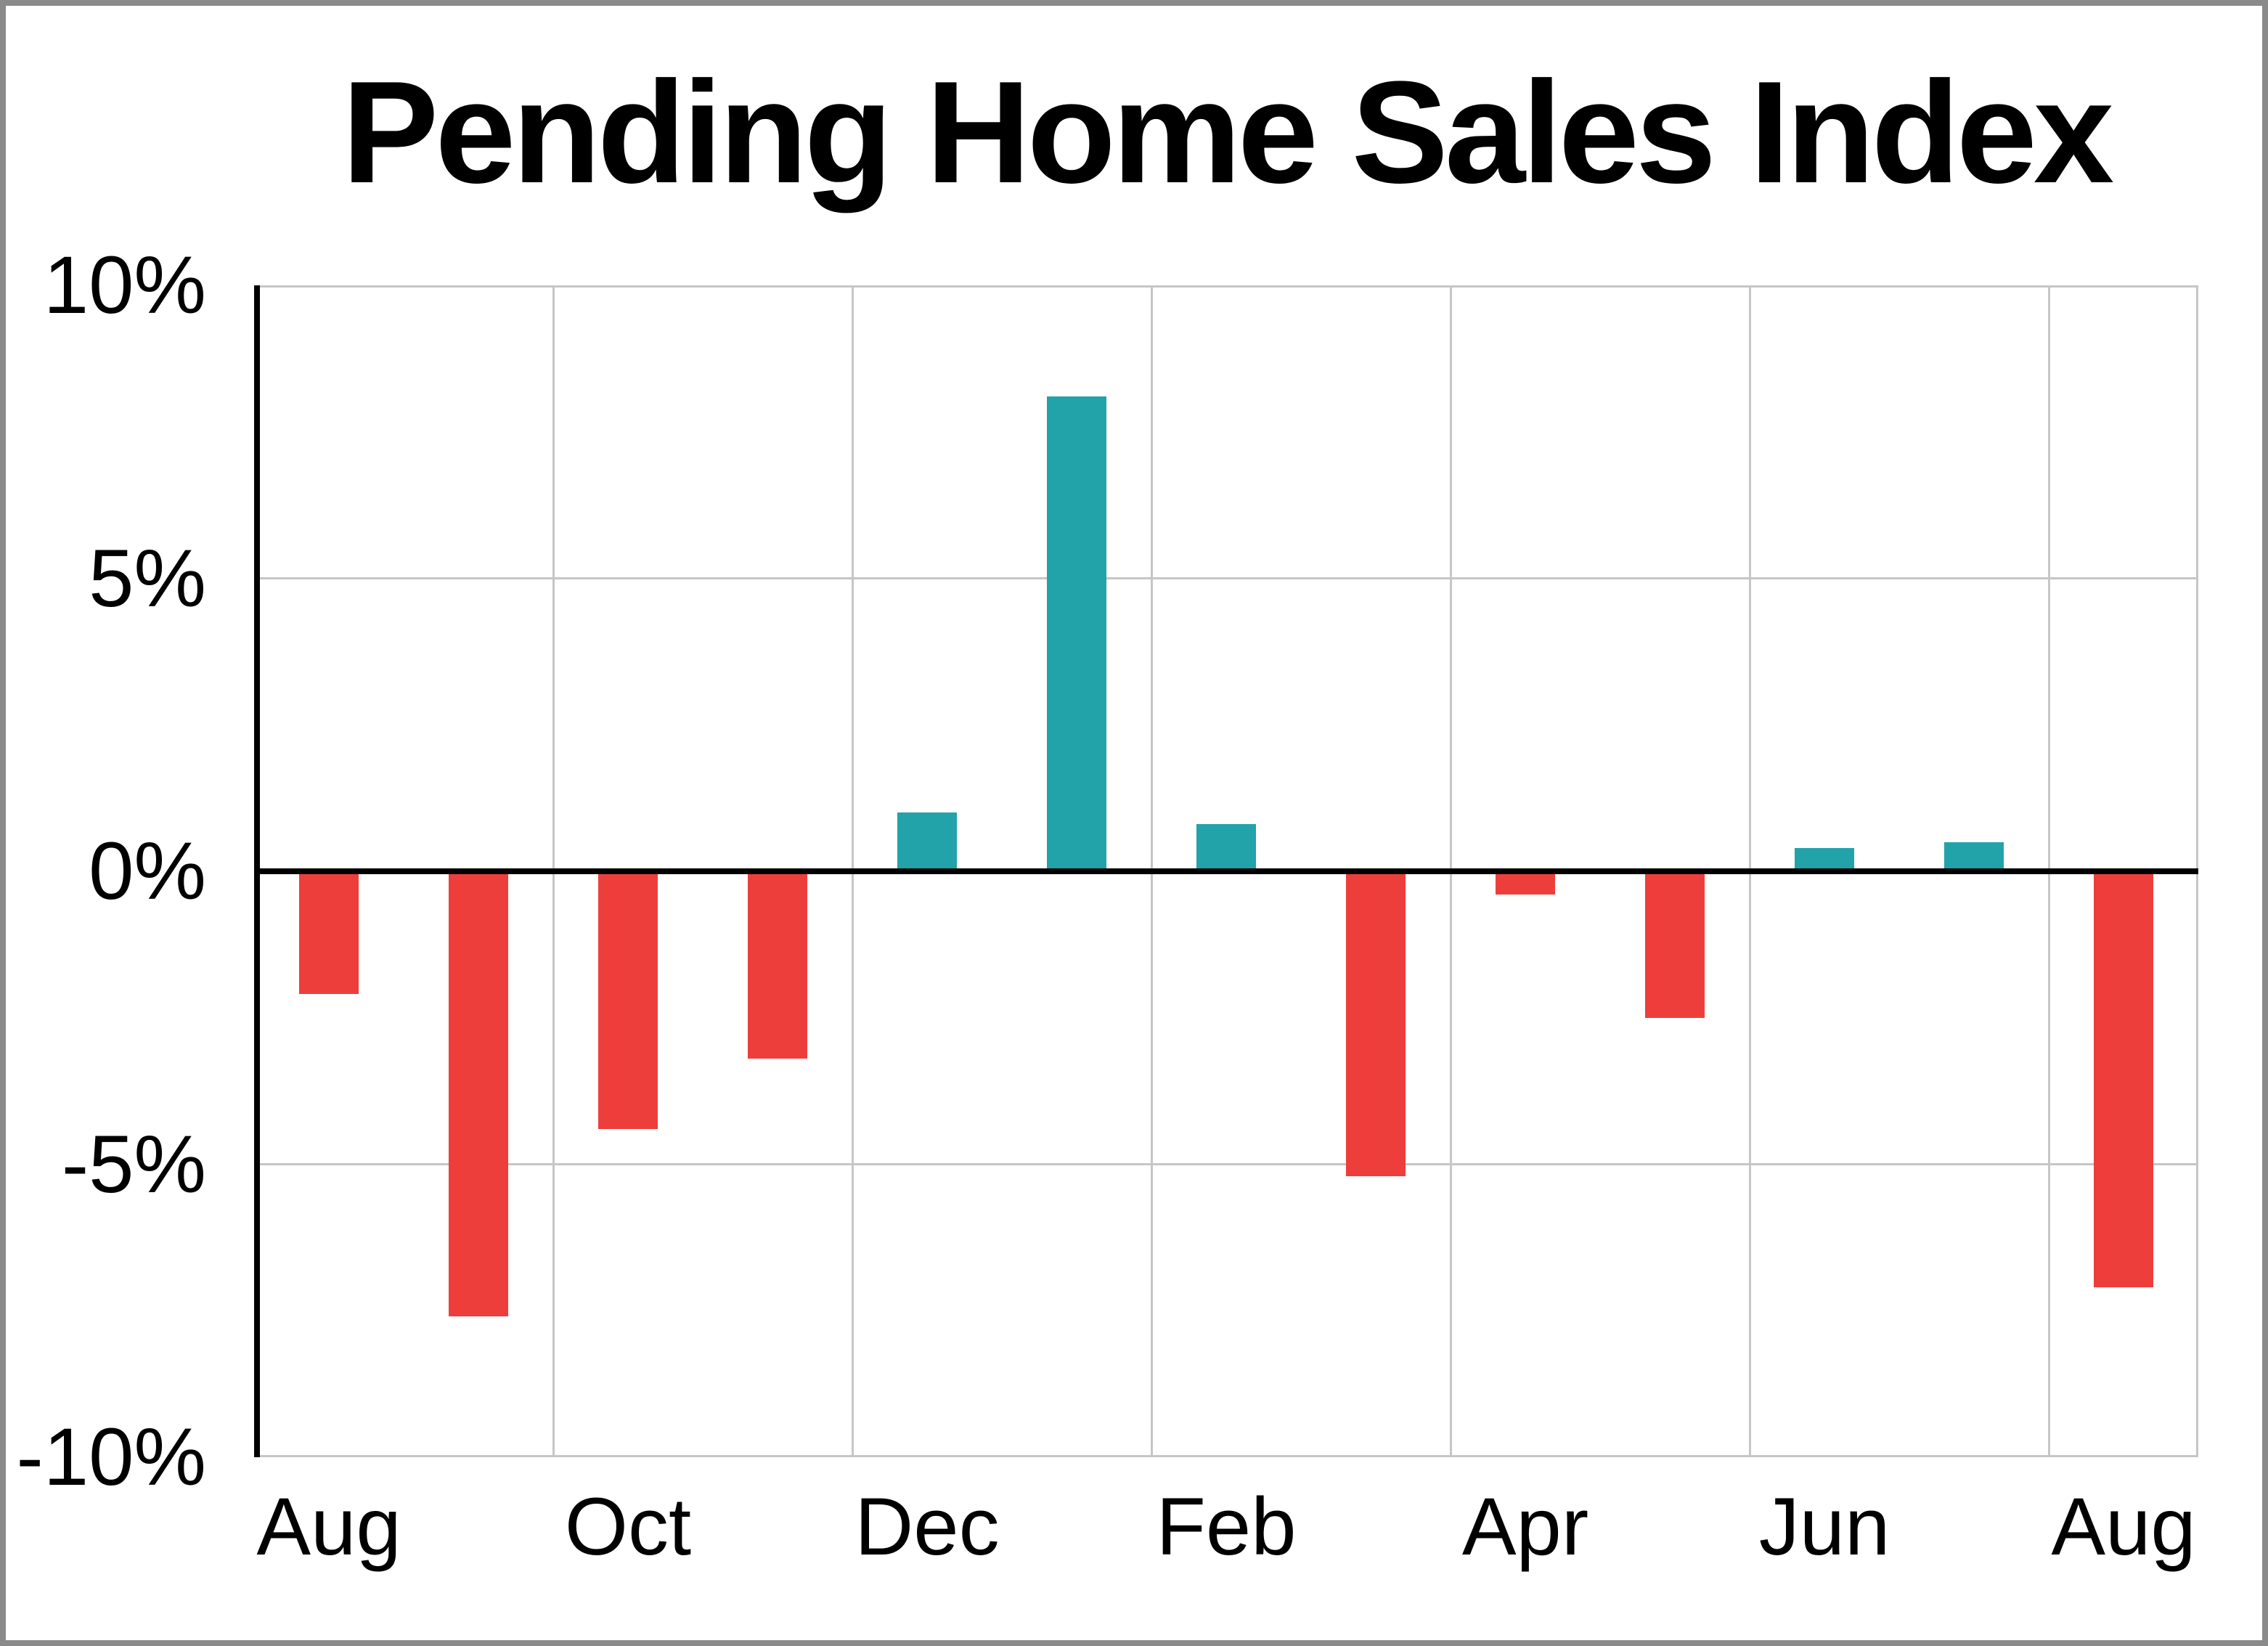 The height and width of the screenshot is (1646, 2268). I want to click on x-axis-tick-label-0-aug: Aug, so click(328, 1526).